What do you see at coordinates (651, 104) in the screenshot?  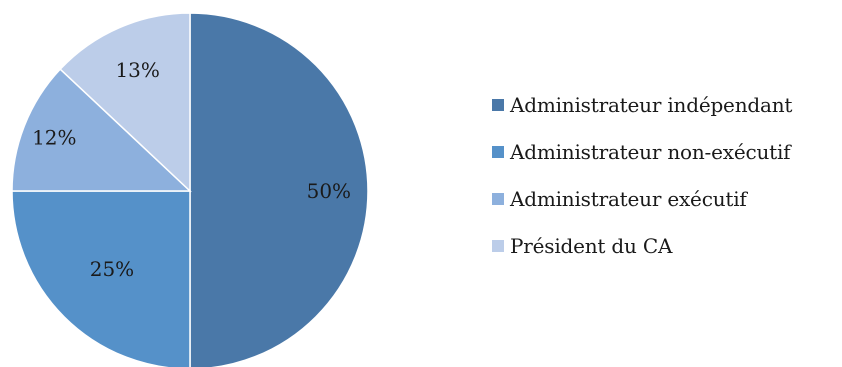 I see `legend-label: Administrateur indépendant` at bounding box center [651, 104].